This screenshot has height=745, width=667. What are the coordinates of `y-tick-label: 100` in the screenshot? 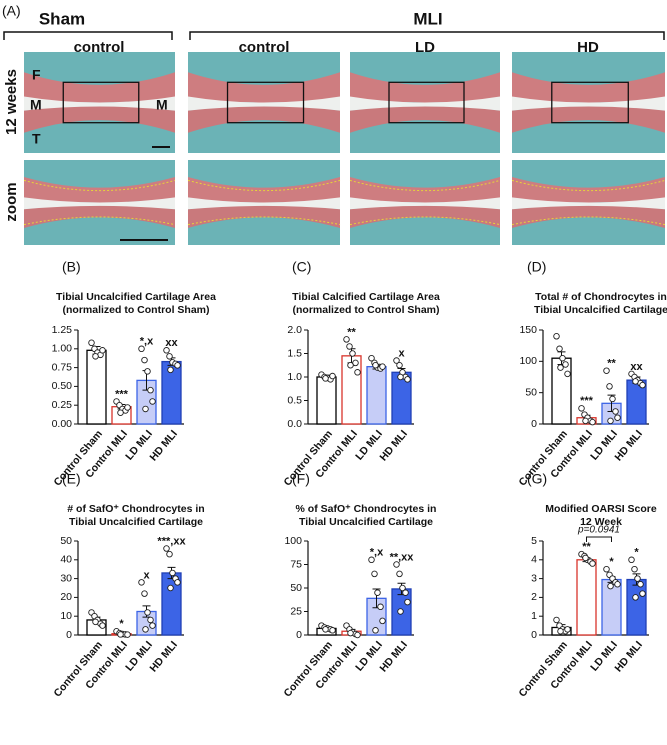 It's located at (293, 541).